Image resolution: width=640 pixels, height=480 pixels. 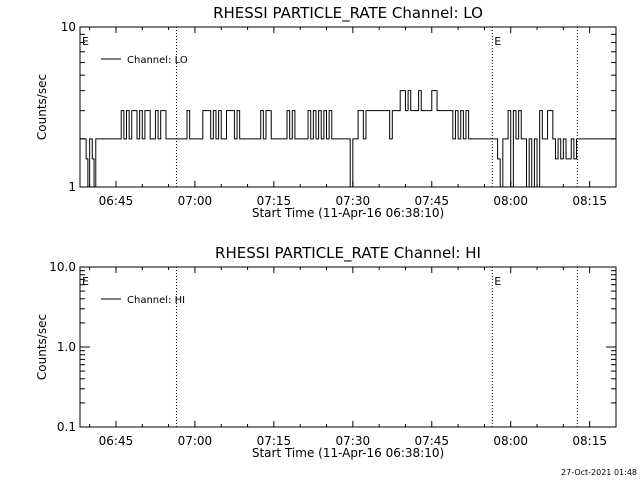 I want to click on panel-2-x-axis-title: Start Time (11-Apr-16 06:38:10), so click(x=348, y=453).